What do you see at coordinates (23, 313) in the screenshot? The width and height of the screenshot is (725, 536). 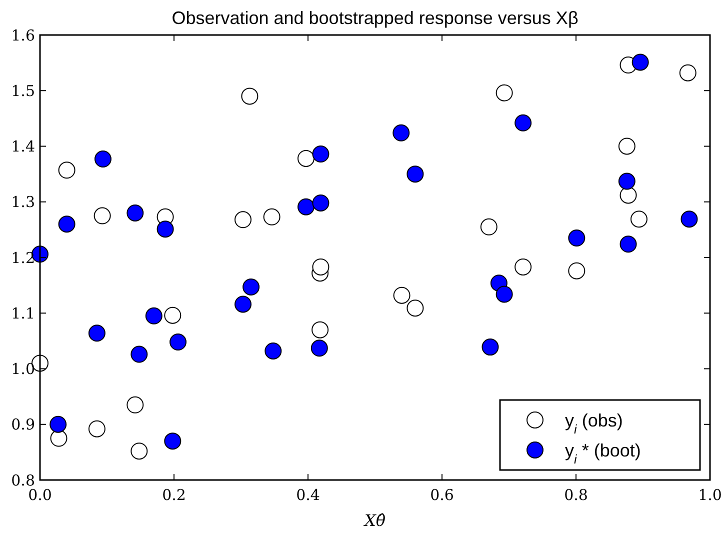 I see `y-tick-label: 1.1` at bounding box center [23, 313].